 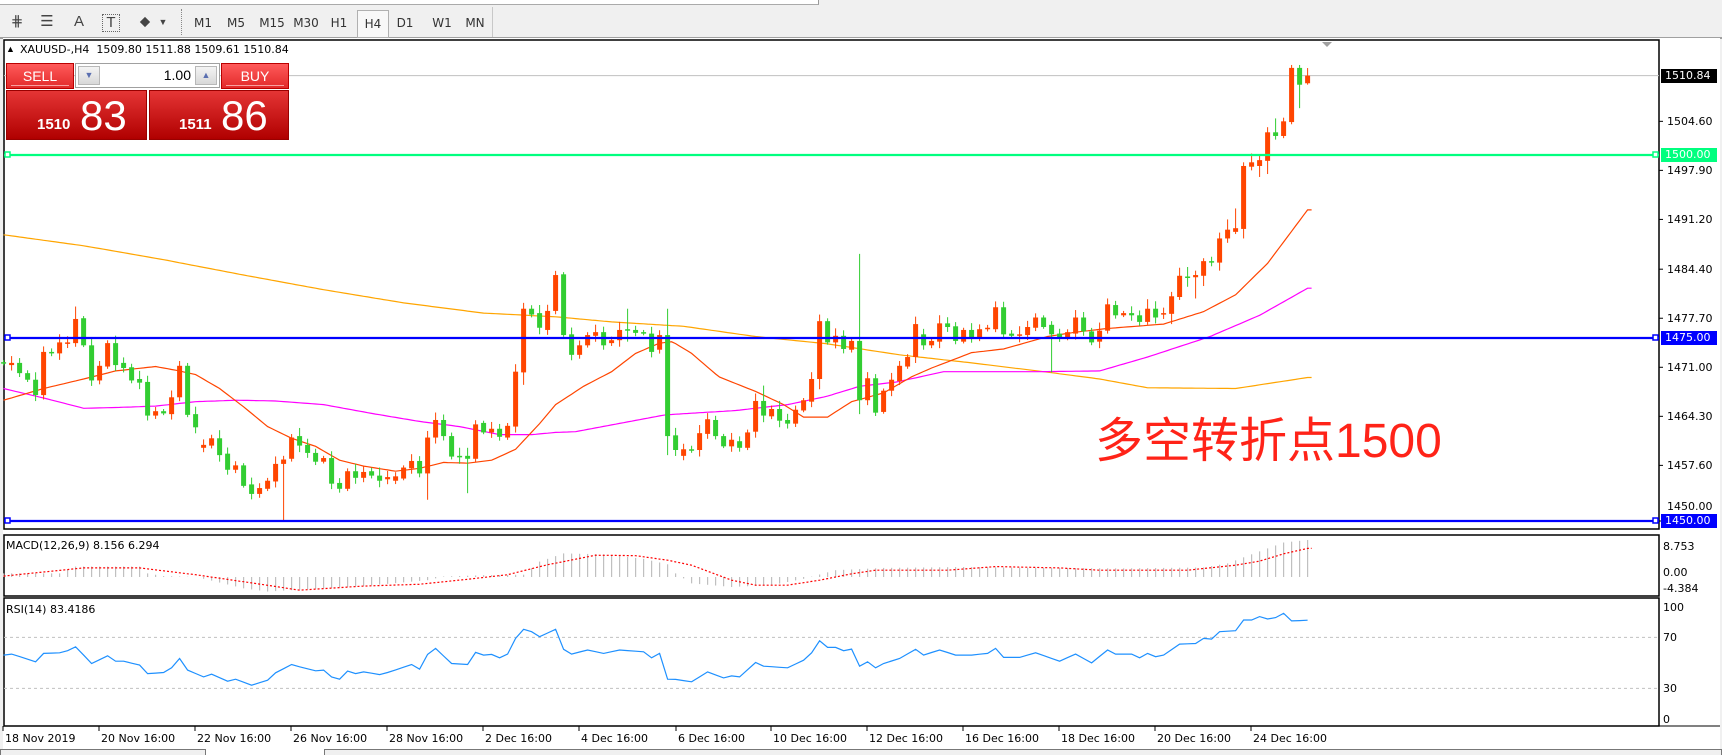 I want to click on elliott-wave-icon: ⋕, so click(x=17, y=21).